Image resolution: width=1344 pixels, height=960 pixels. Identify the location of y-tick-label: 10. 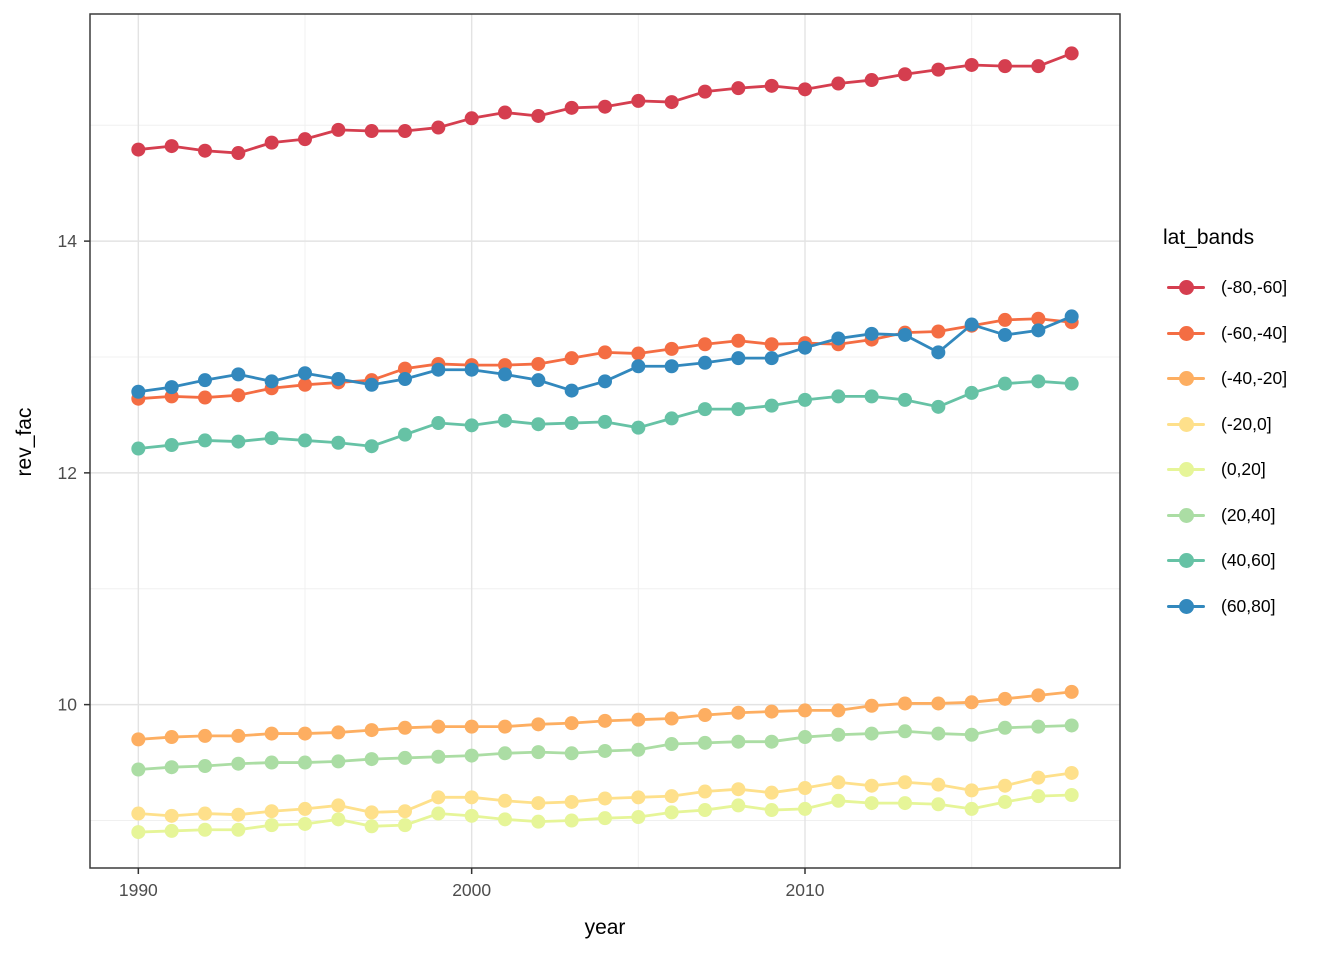
(68, 705).